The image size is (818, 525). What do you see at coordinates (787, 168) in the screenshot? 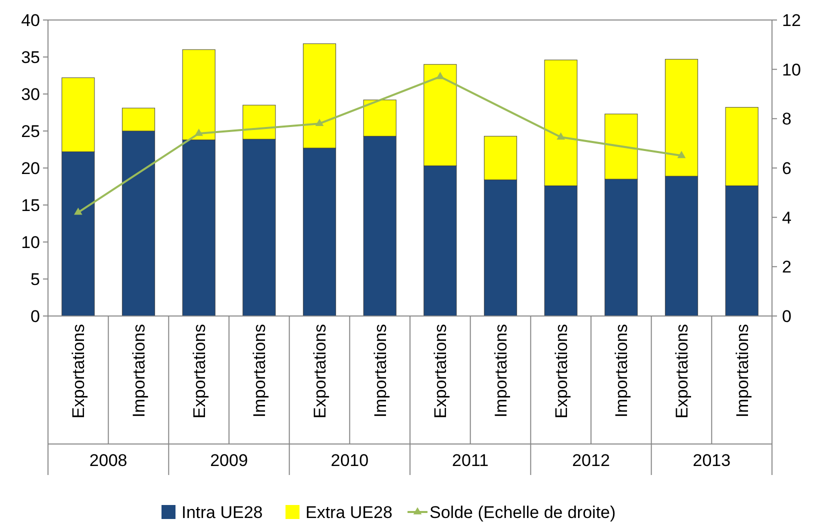
I see `y2-tick-label: 6` at bounding box center [787, 168].